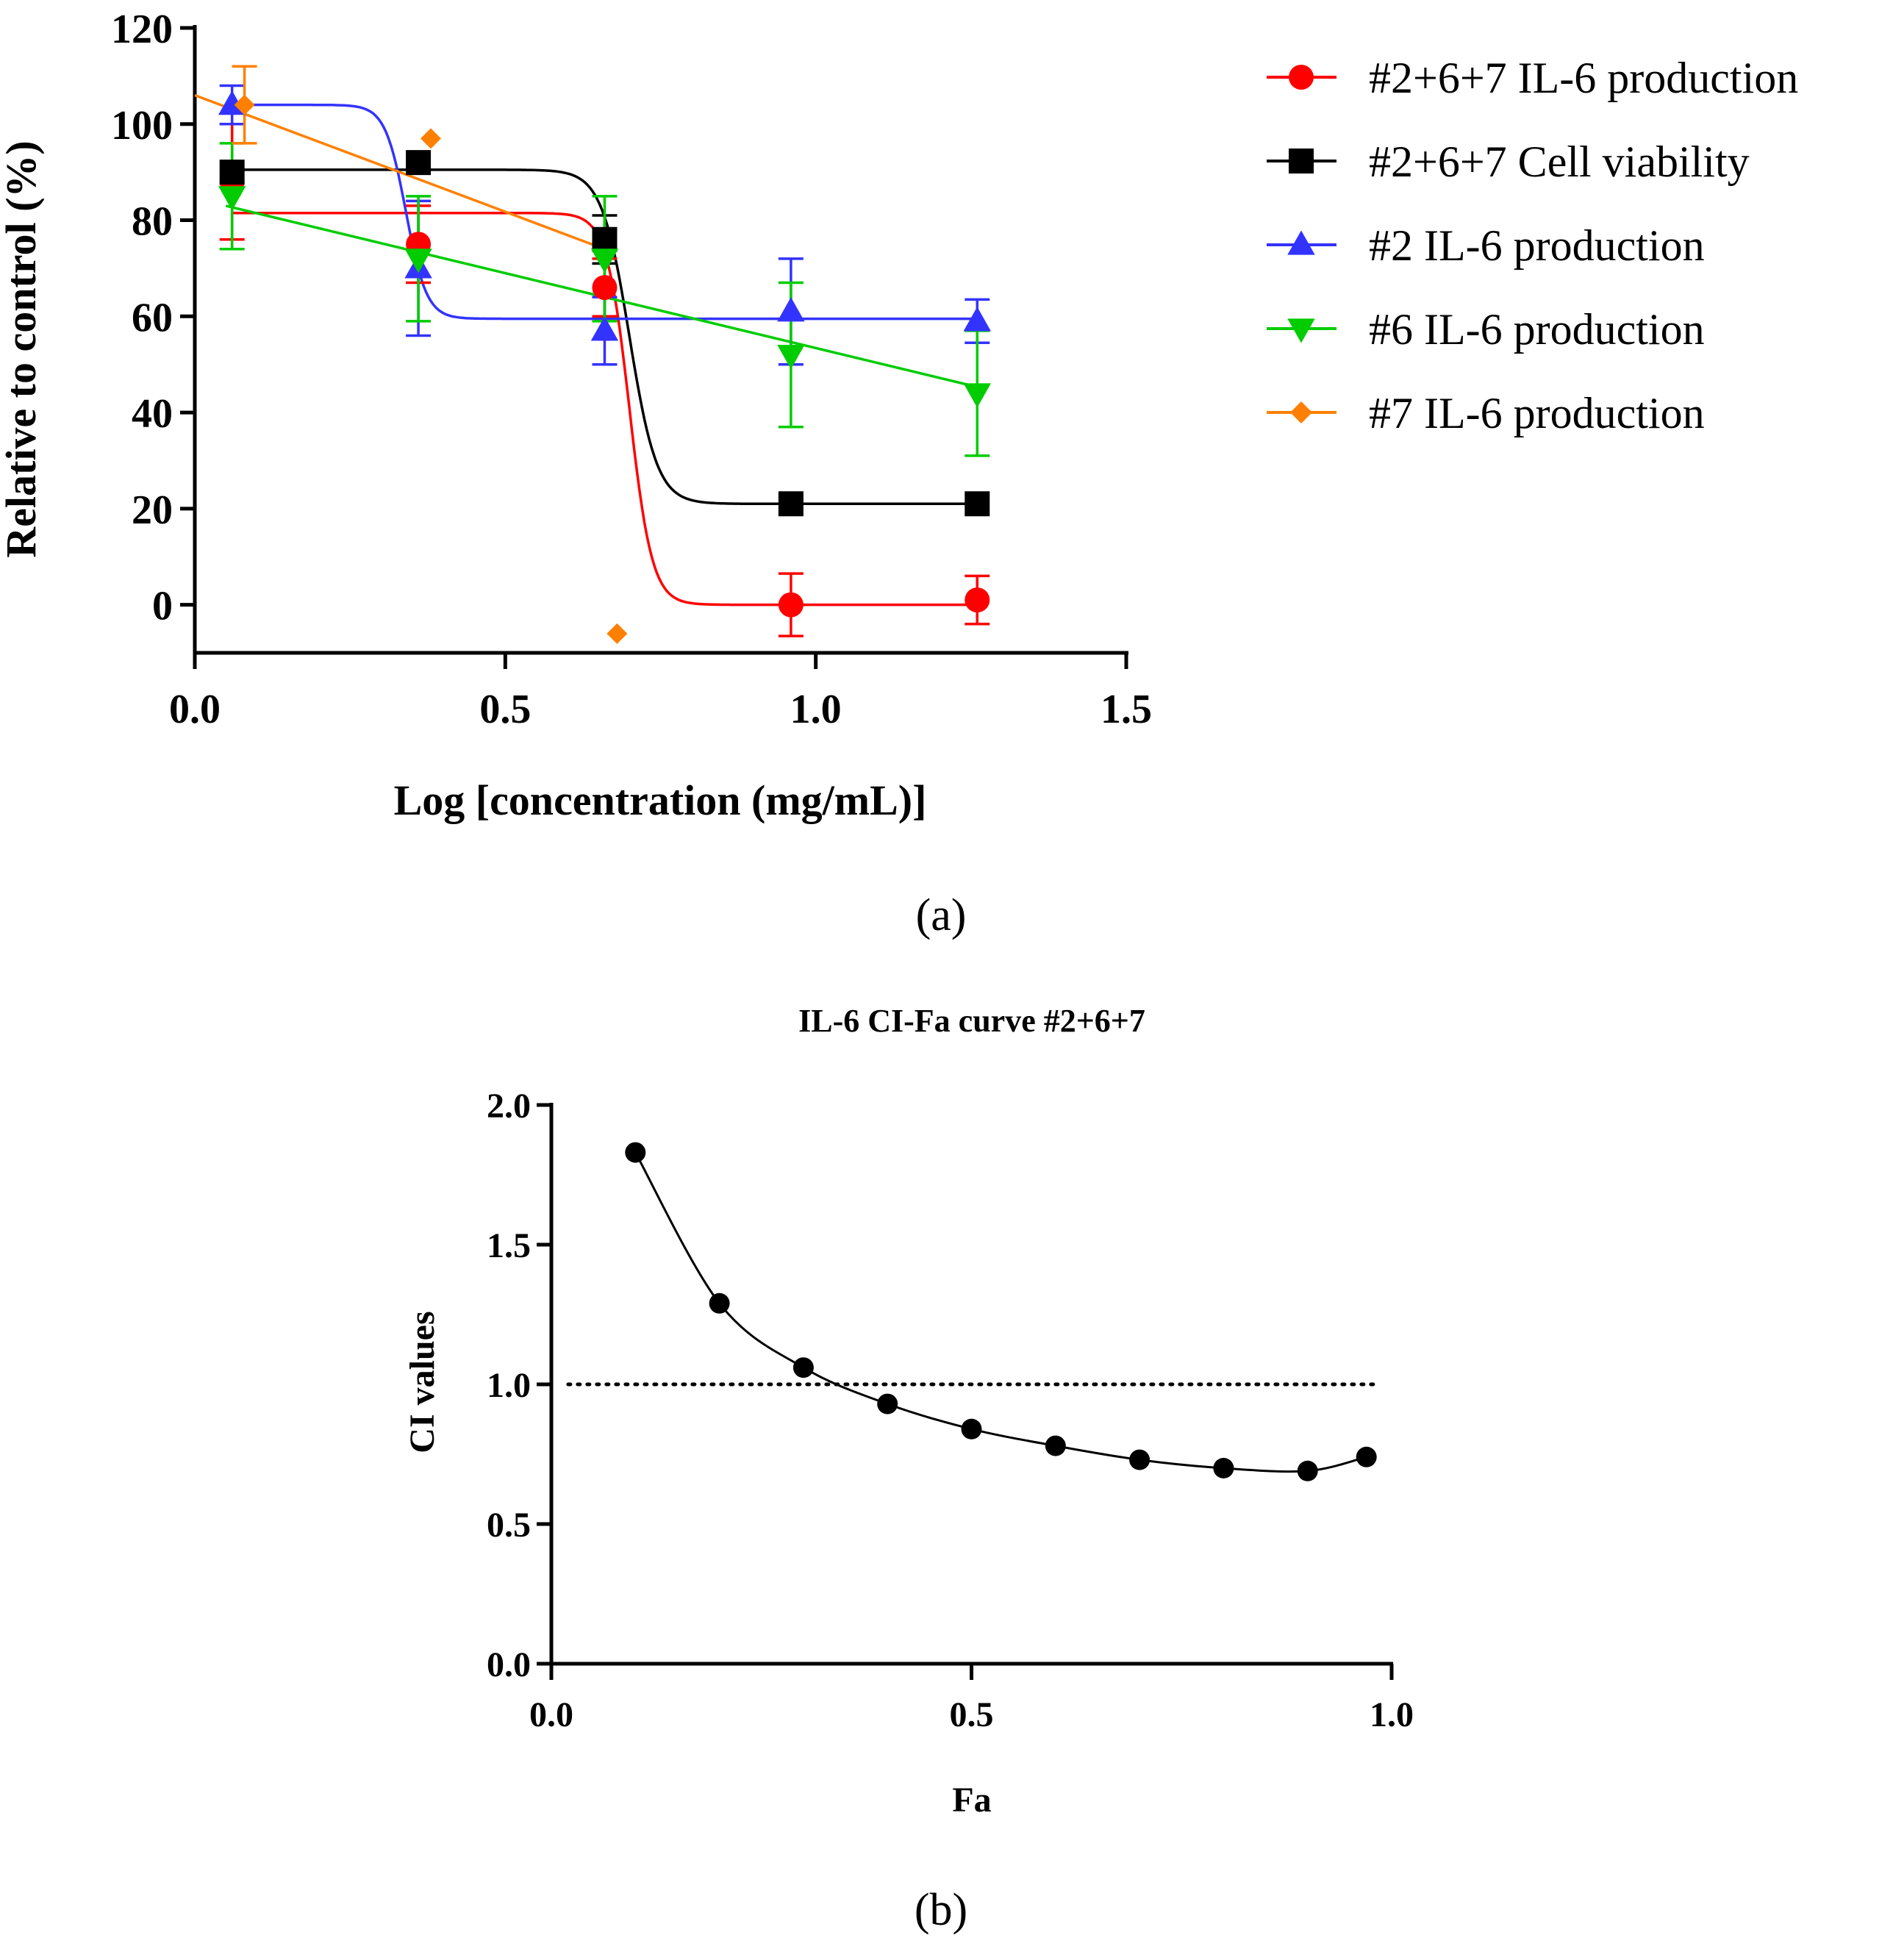 The height and width of the screenshot is (1960, 1893). What do you see at coordinates (1537, 413) in the screenshot?
I see `legend-label: #7 IL-6 production` at bounding box center [1537, 413].